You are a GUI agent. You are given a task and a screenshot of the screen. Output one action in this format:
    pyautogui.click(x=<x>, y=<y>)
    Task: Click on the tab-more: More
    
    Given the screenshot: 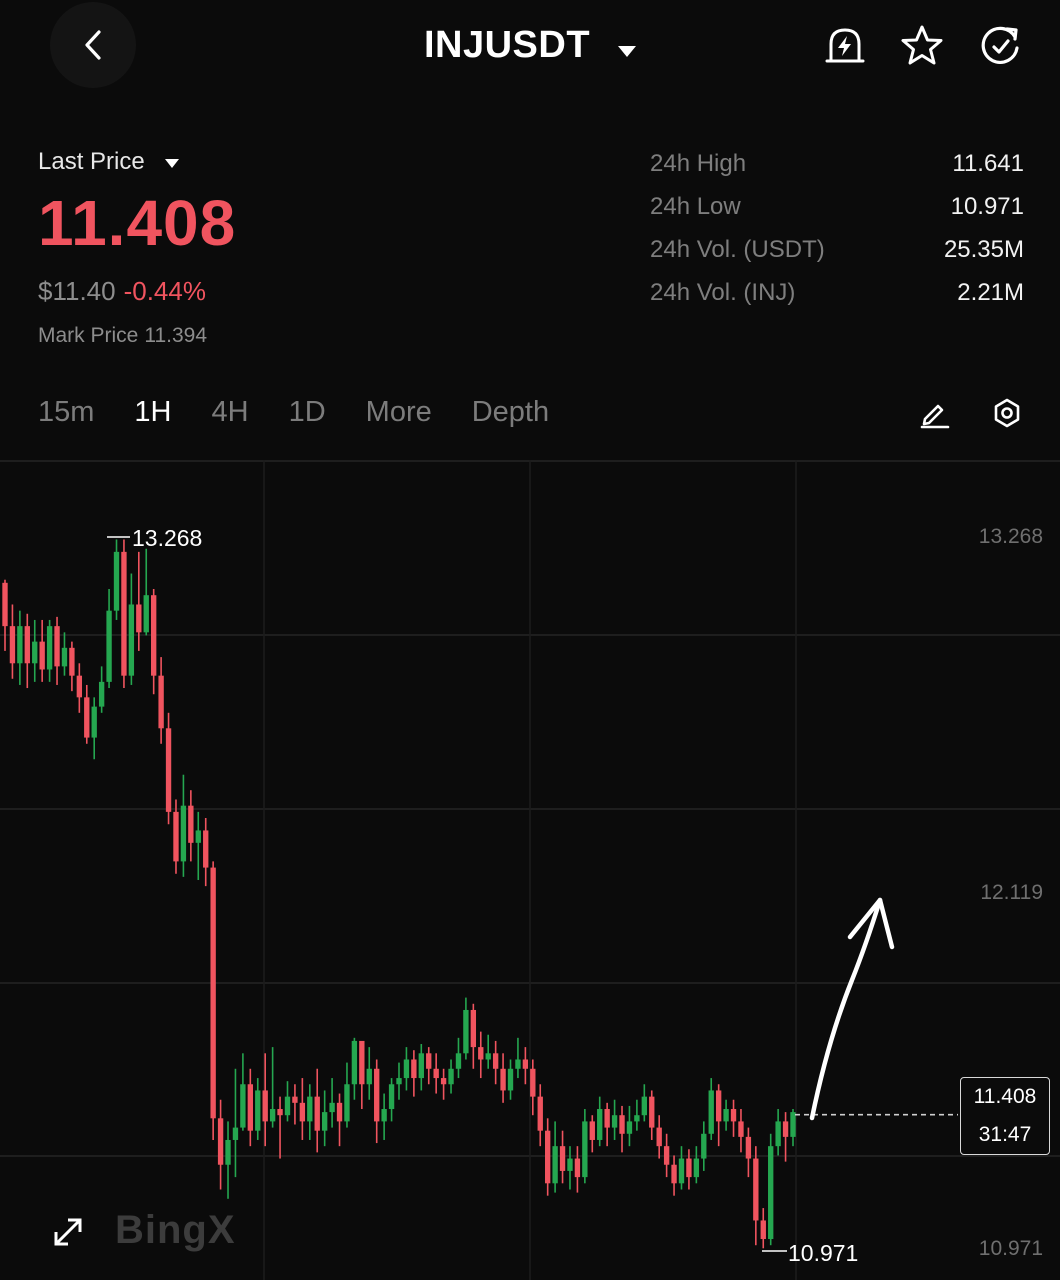 What is the action you would take?
    pyautogui.click(x=398, y=412)
    